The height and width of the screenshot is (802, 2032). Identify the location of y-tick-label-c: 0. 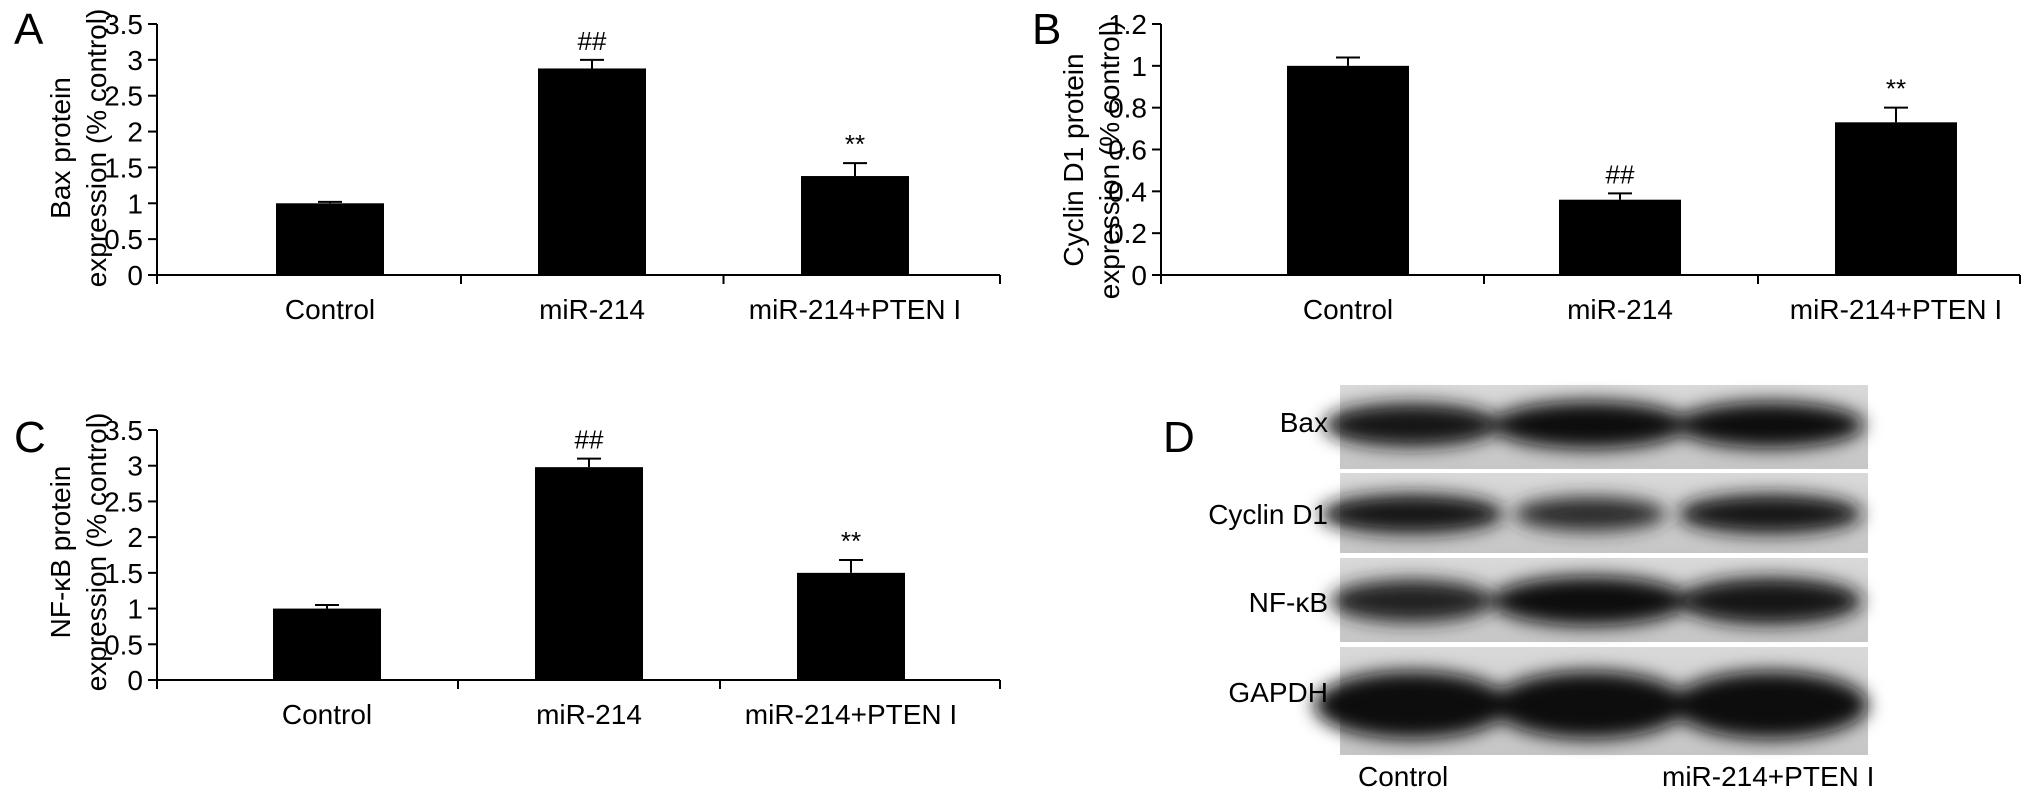
(135, 680).